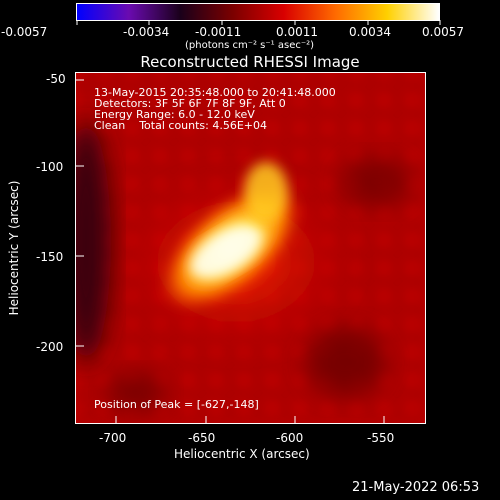  I want to click on colorbar-ticks, so click(258, 22).